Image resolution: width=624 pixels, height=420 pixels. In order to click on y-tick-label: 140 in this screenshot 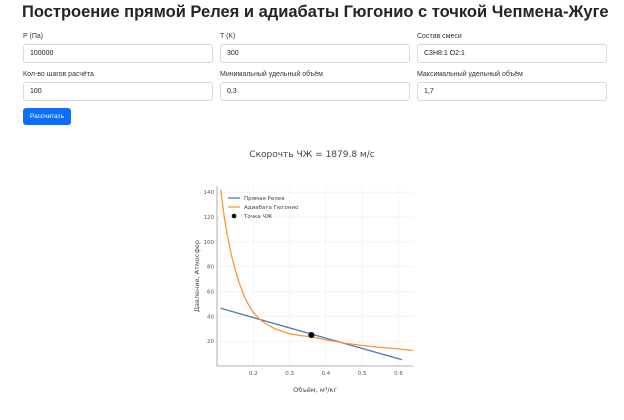, I will do `click(209, 193)`.